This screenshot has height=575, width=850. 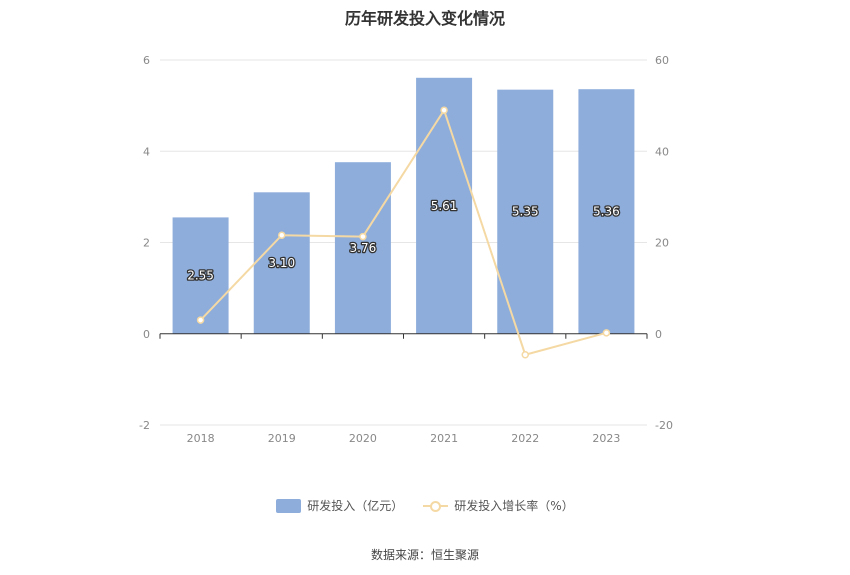 What do you see at coordinates (436, 506) in the screenshot?
I see `legend-line-swatch` at bounding box center [436, 506].